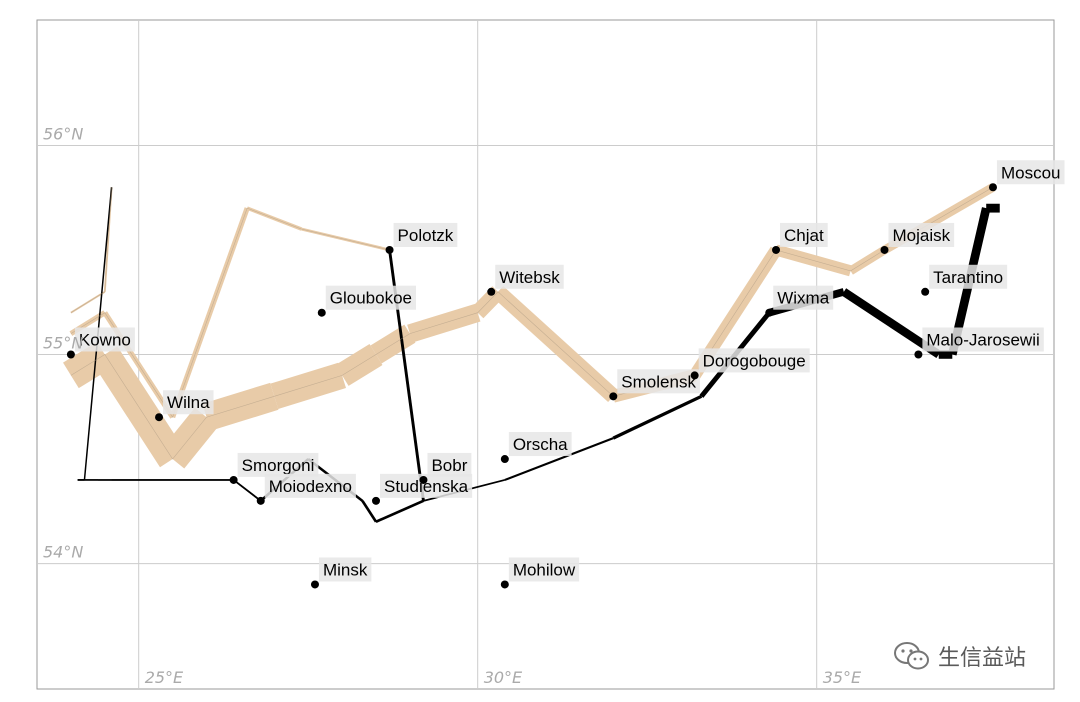 This screenshot has width=1080, height=702. I want to click on city-label: Orscha, so click(540, 444).